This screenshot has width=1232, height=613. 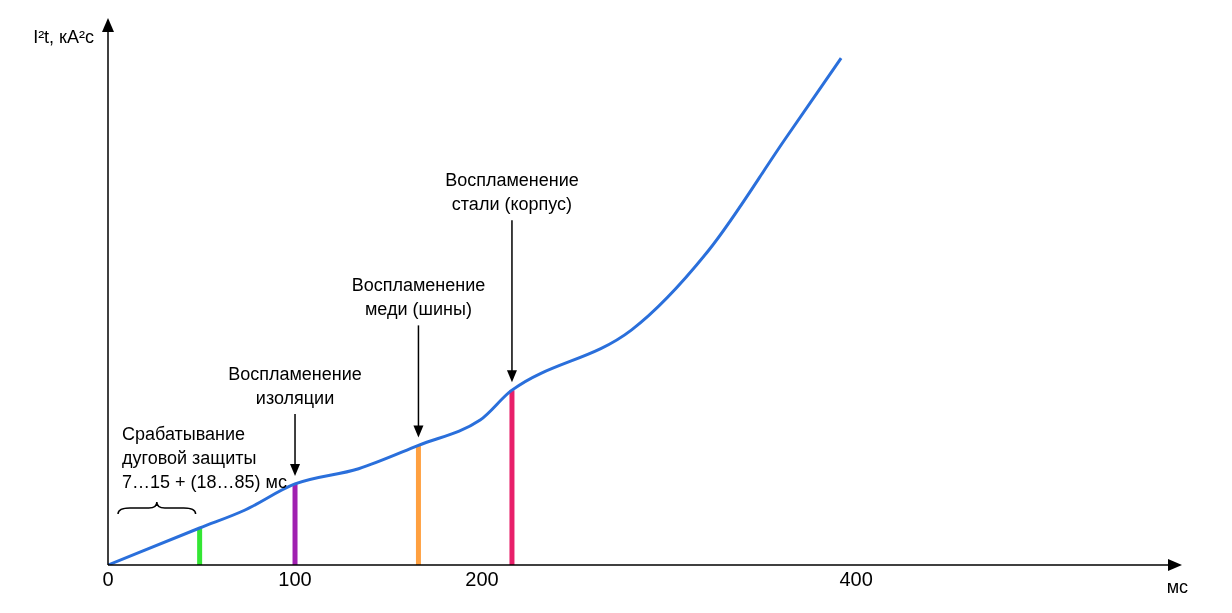 What do you see at coordinates (108, 578) in the screenshot?
I see `x-tick-label: 0` at bounding box center [108, 578].